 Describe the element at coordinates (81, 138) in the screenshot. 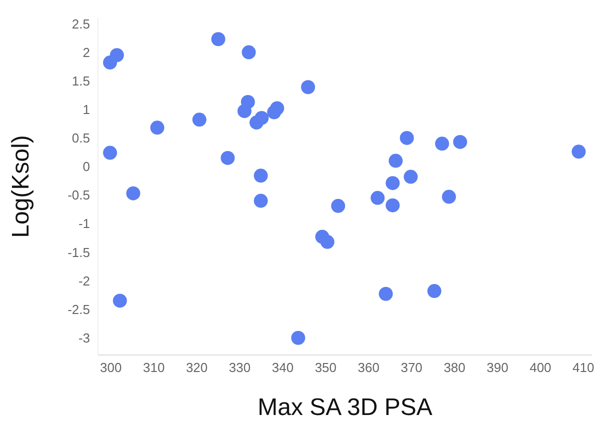

I see `y-tick-label: 0.5` at that location.